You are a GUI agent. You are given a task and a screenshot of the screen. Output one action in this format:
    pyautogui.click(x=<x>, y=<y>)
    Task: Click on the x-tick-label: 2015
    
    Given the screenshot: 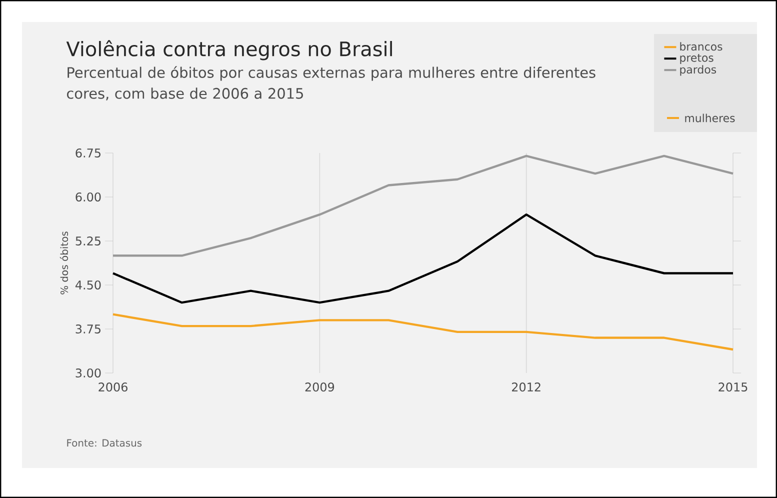 What is the action you would take?
    pyautogui.click(x=733, y=387)
    